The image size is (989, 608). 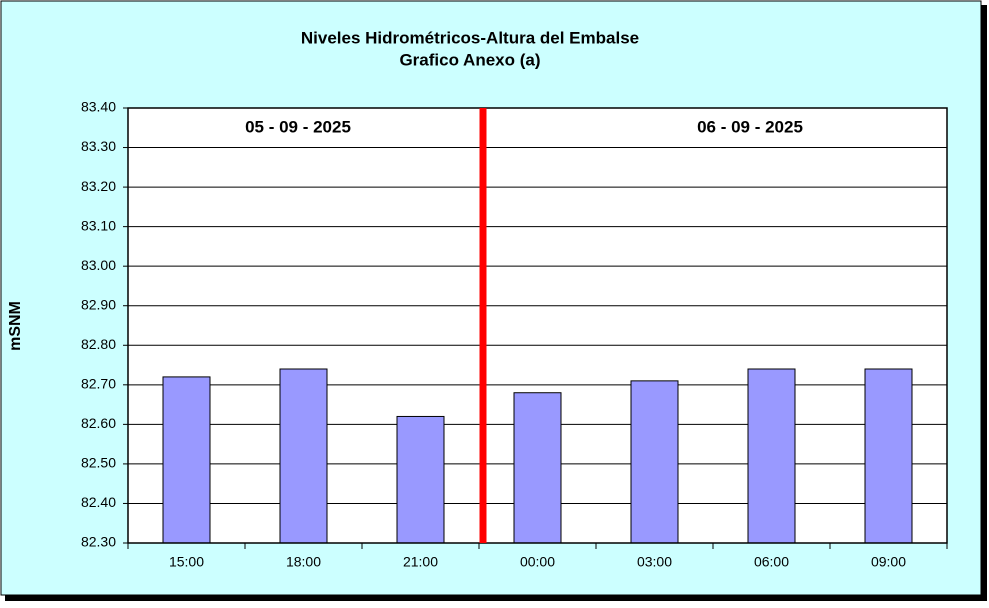 I want to click on y-tick-label: 82.60, so click(x=98, y=423).